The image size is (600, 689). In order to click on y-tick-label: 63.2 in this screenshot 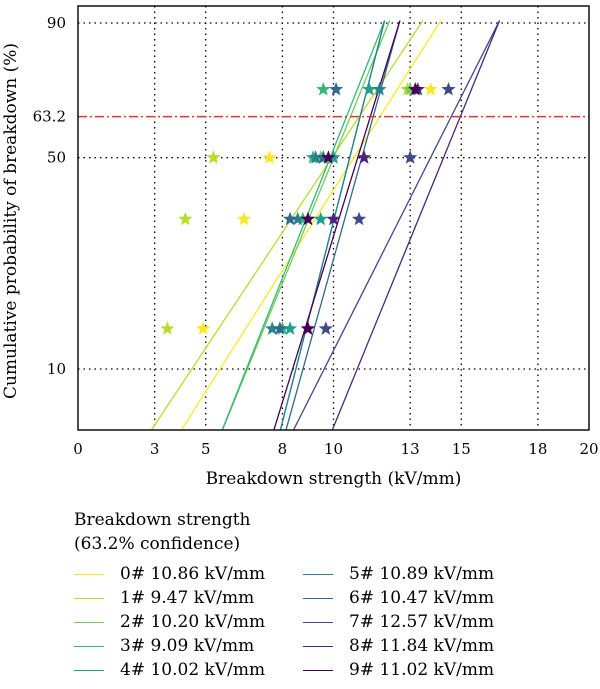, I will do `click(49, 117)`.